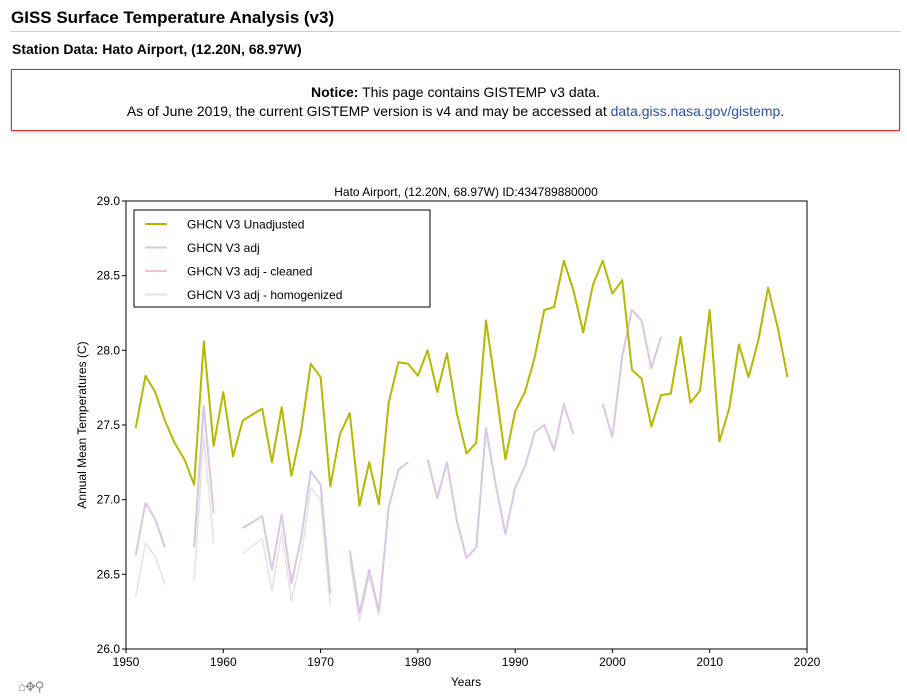 Image resolution: width=907 pixels, height=698 pixels. I want to click on y-tick-label: 27.5, so click(109, 425).